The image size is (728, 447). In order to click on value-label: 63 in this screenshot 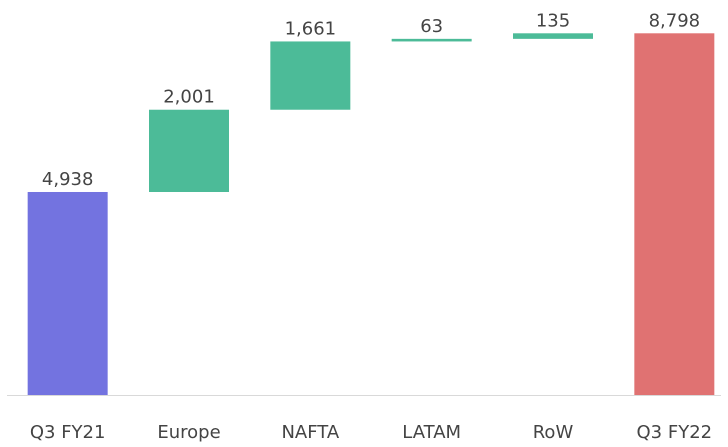, I will do `click(431, 26)`.